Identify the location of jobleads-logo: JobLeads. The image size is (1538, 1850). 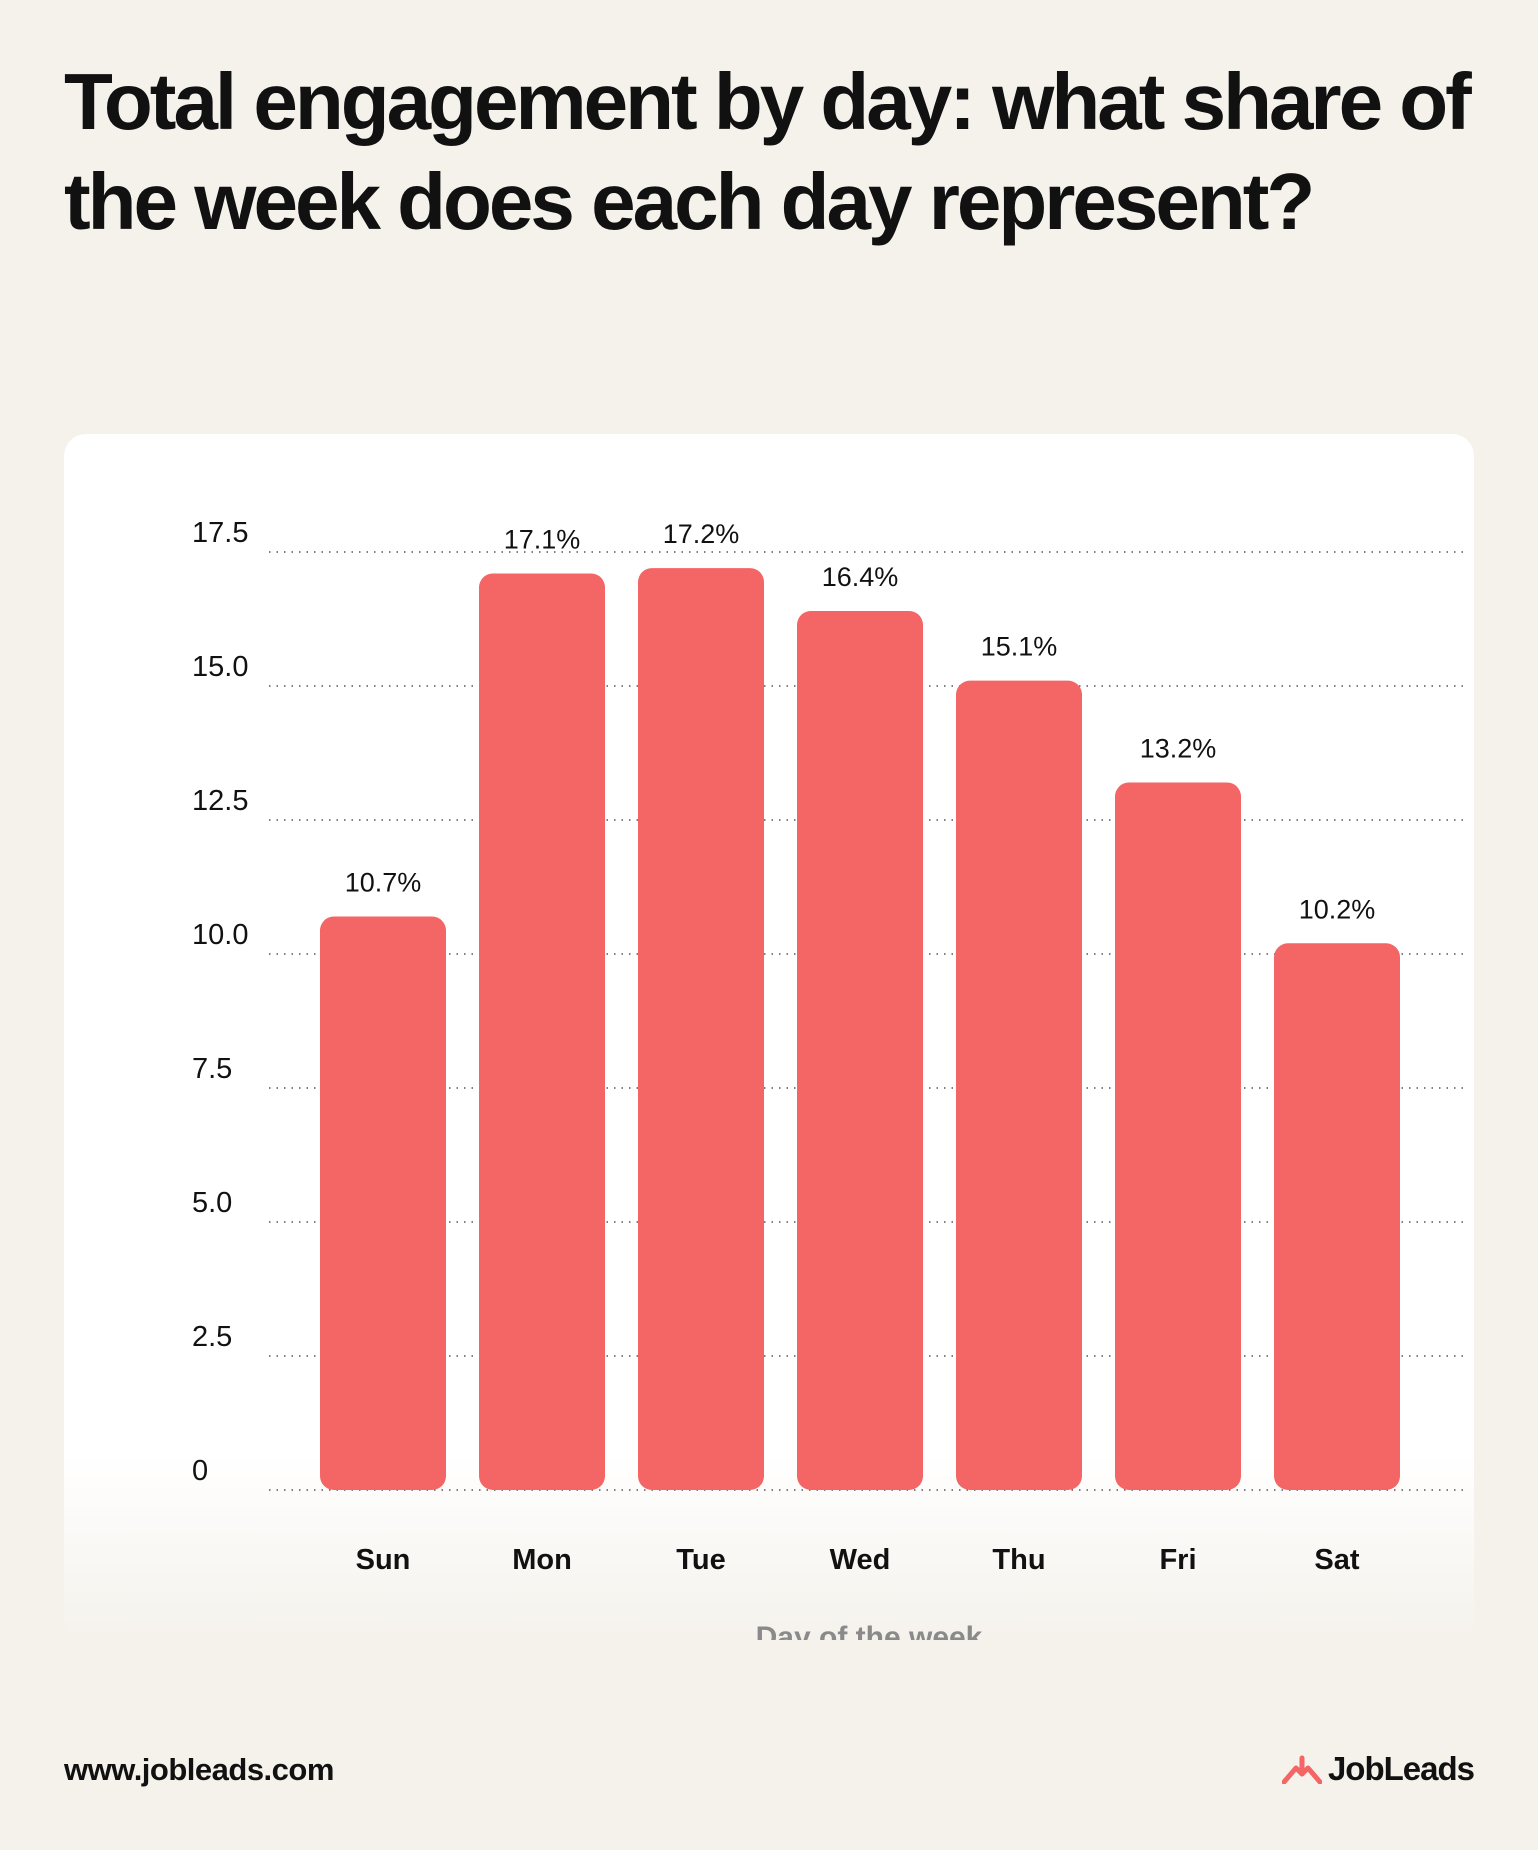
(1378, 1769).